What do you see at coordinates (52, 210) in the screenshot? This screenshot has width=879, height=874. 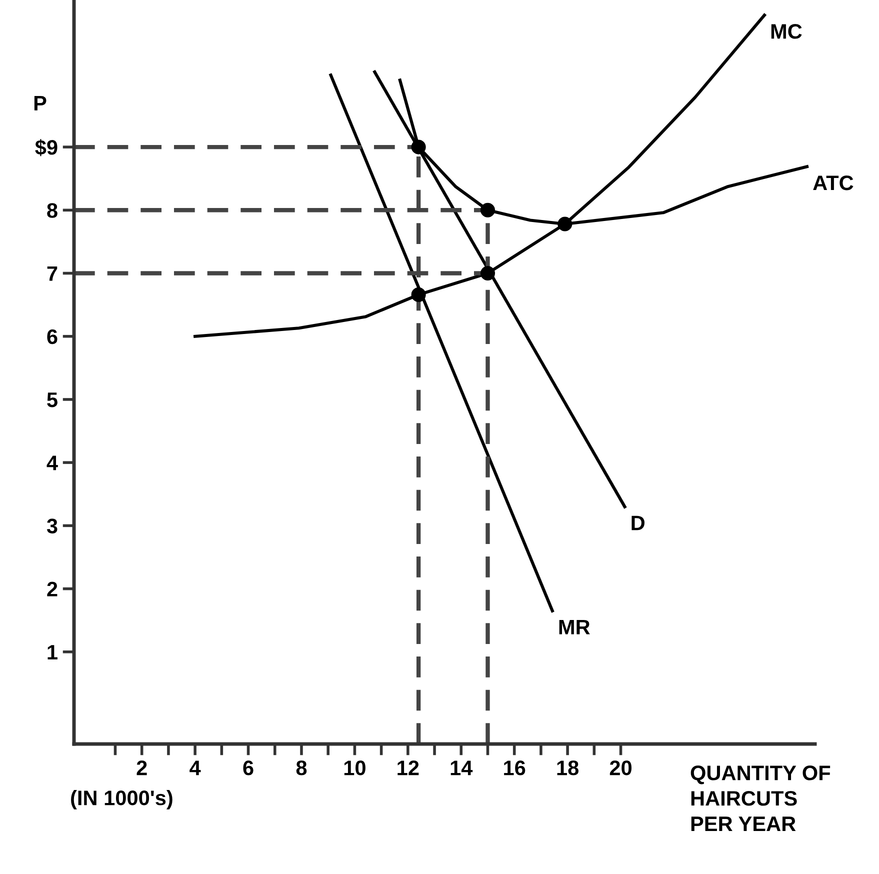 I see `y-tick-label: 8` at bounding box center [52, 210].